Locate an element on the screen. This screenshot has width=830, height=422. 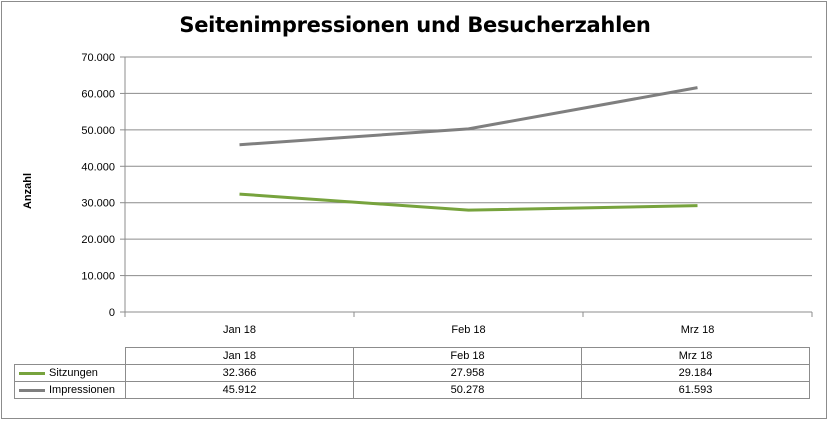
legend-entry: Sitzungen is located at coordinates (70, 373).